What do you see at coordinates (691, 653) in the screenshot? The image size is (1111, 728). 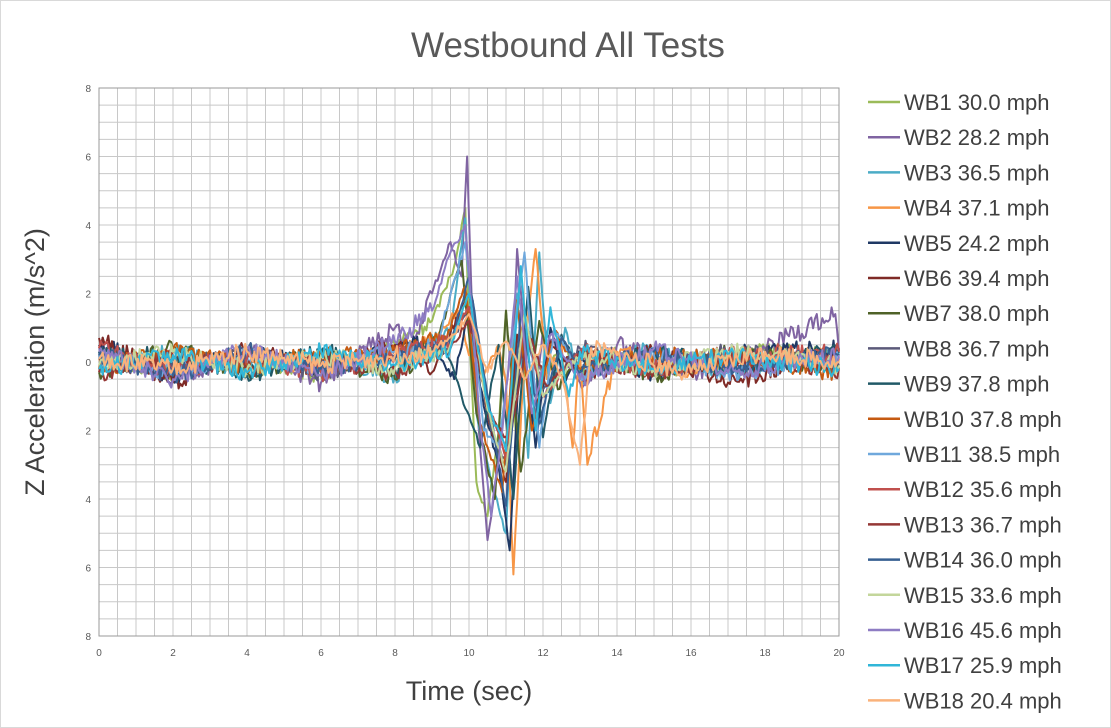 I see `x-tick-label: 16` at bounding box center [691, 653].